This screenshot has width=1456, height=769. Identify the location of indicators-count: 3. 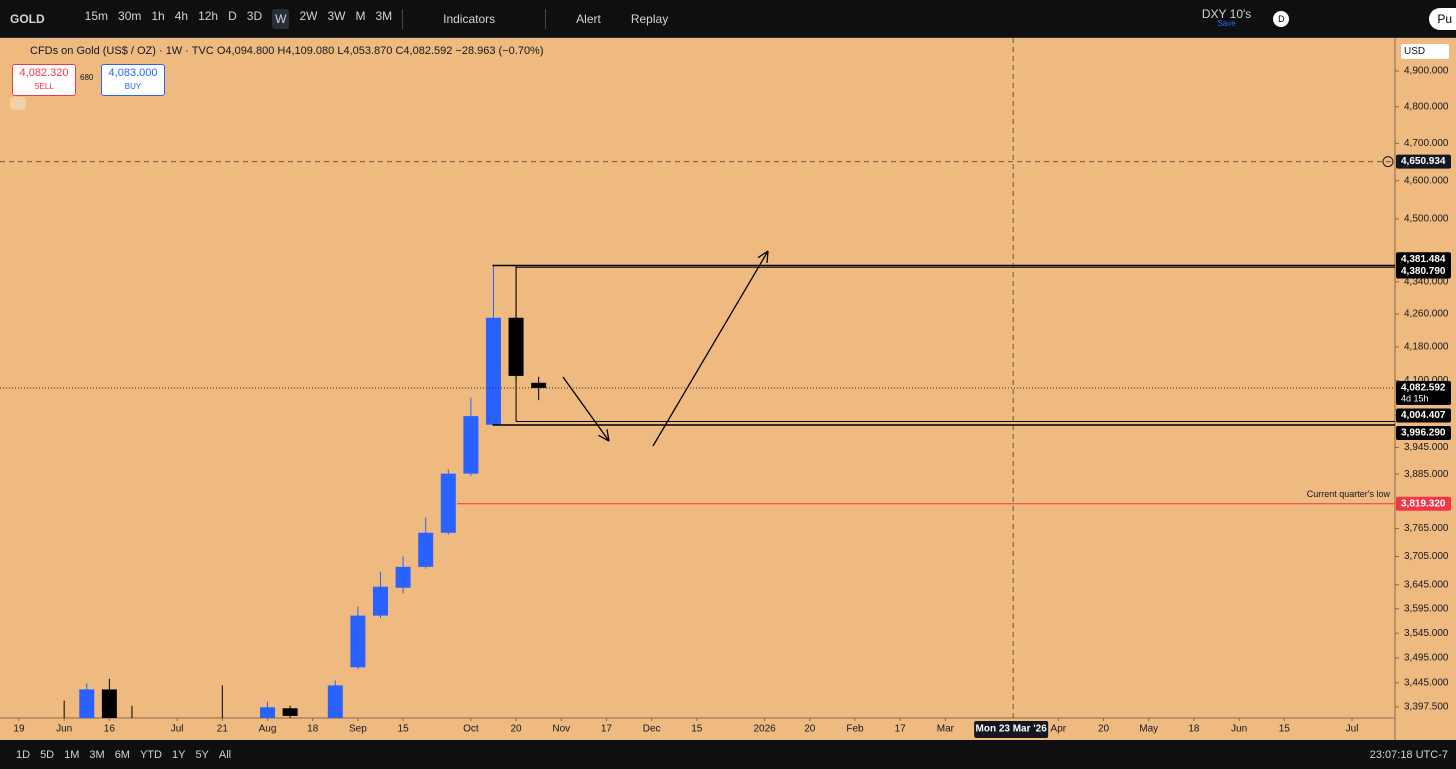
(18, 103).